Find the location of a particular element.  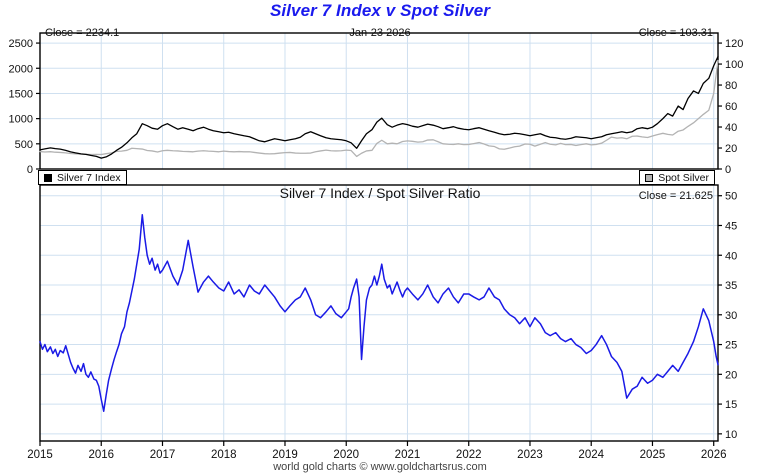

legend-spot-silver: Spot Silver is located at coordinates (677, 177).